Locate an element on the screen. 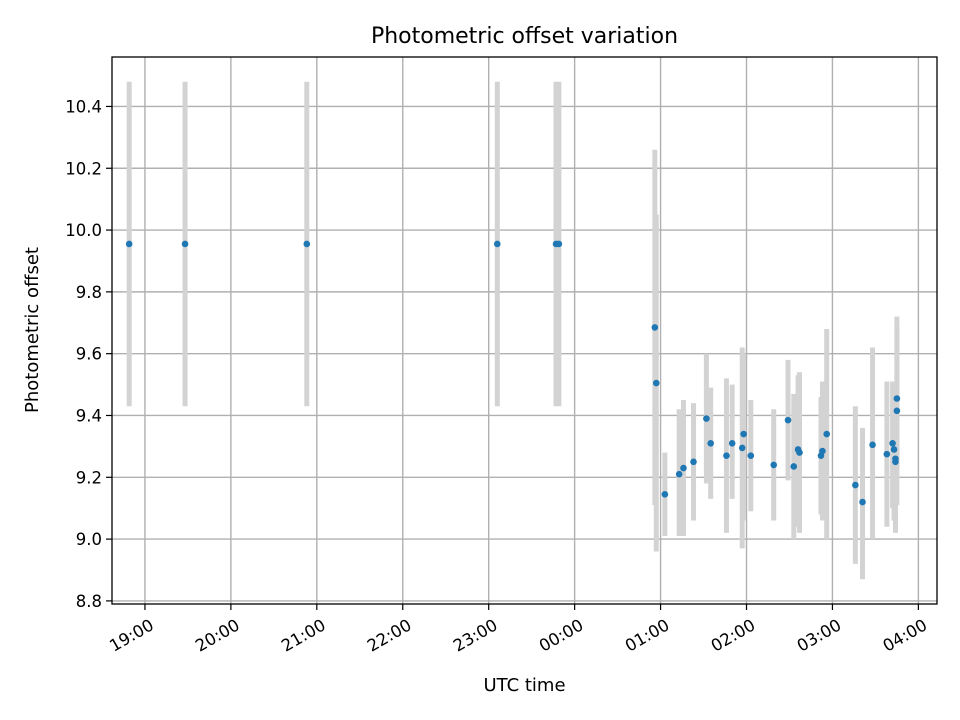 This screenshot has height=720, width=960. y-tick-label: 9.4 is located at coordinates (89, 415).